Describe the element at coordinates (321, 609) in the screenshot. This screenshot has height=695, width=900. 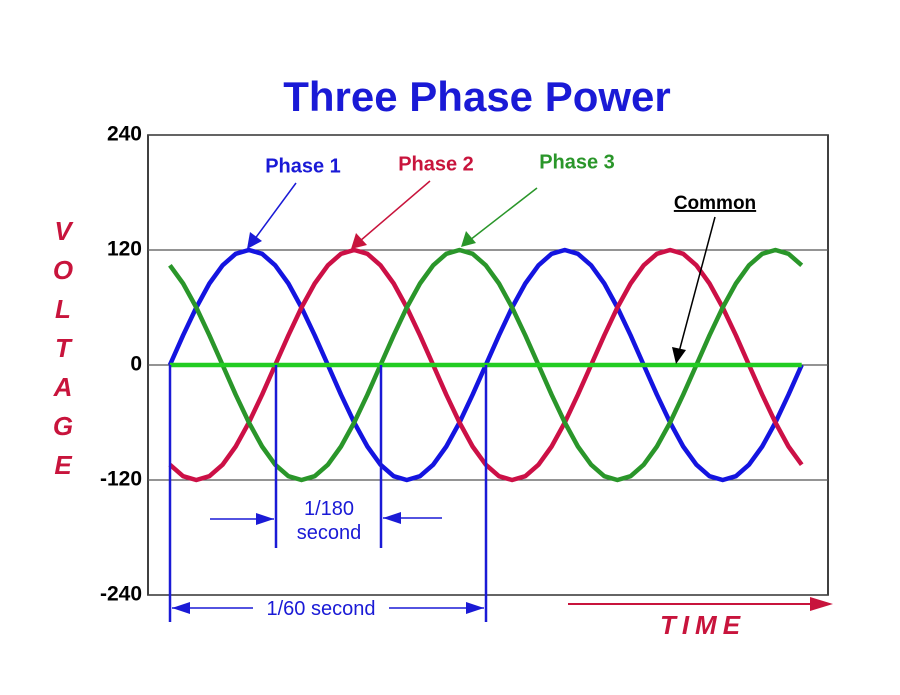
I see `annotation: 1/60 second` at that location.